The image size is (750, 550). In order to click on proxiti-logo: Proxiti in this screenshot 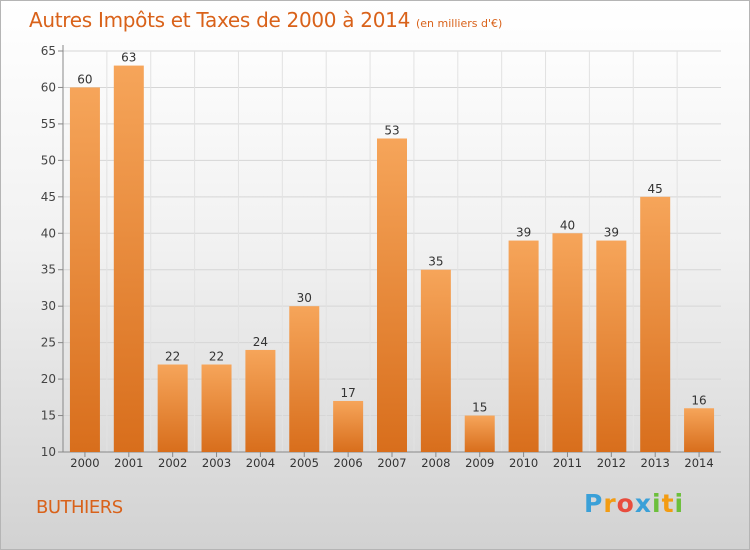, I will do `click(634, 503)`.